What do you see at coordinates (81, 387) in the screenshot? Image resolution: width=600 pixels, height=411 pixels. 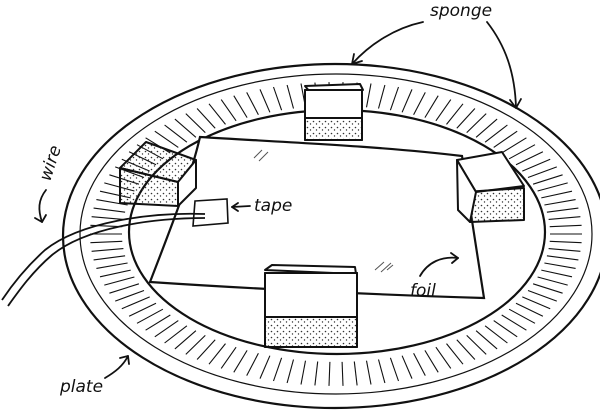 I see `plate-label: plate` at bounding box center [81, 387].